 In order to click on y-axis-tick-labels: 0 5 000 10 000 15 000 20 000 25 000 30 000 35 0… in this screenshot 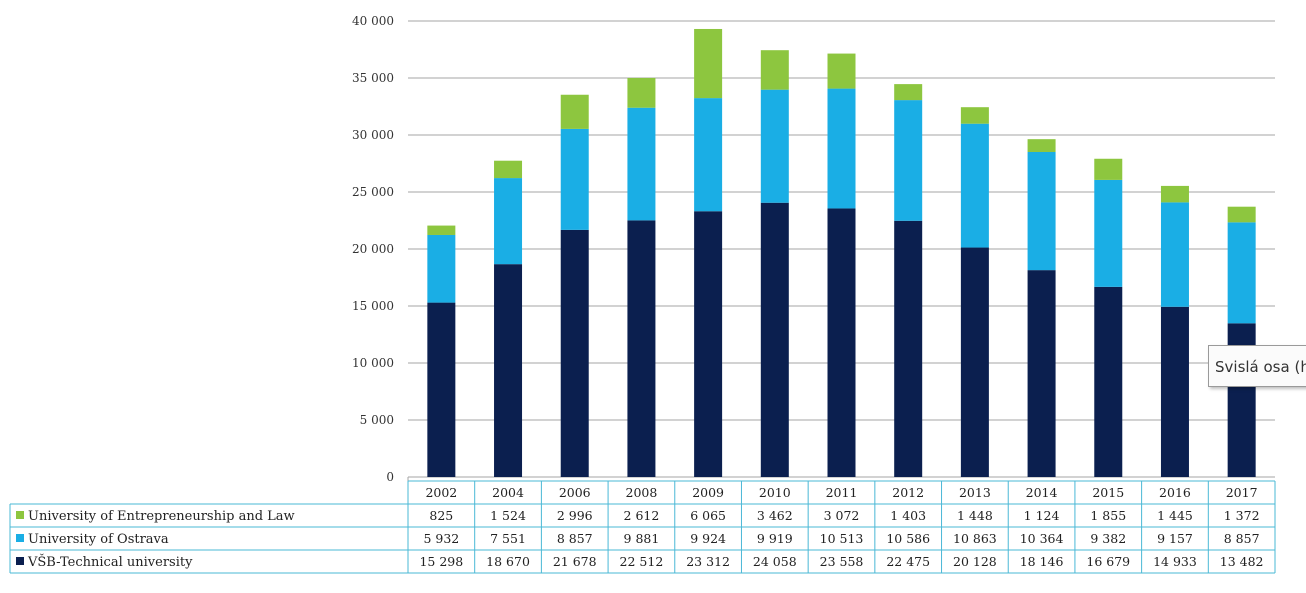, I will do `click(373, 249)`.